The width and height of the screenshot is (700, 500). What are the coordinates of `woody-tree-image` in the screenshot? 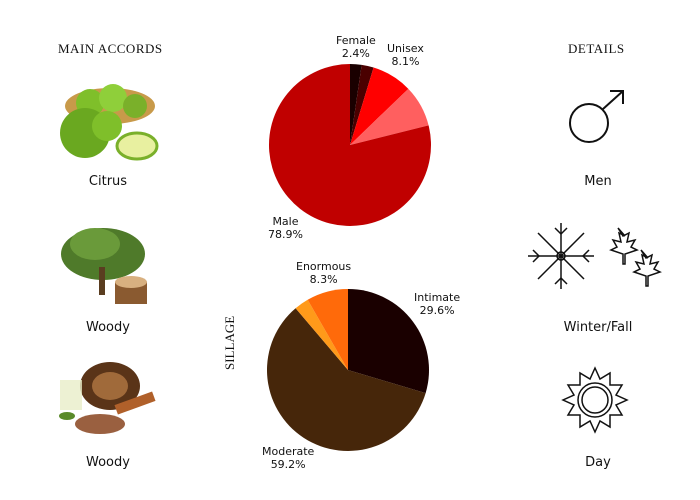 It's located at (104, 266).